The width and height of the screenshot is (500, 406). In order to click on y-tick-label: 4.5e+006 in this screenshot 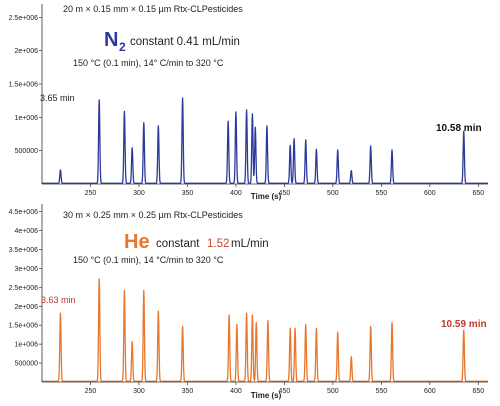, I will do `click(23, 212)`.